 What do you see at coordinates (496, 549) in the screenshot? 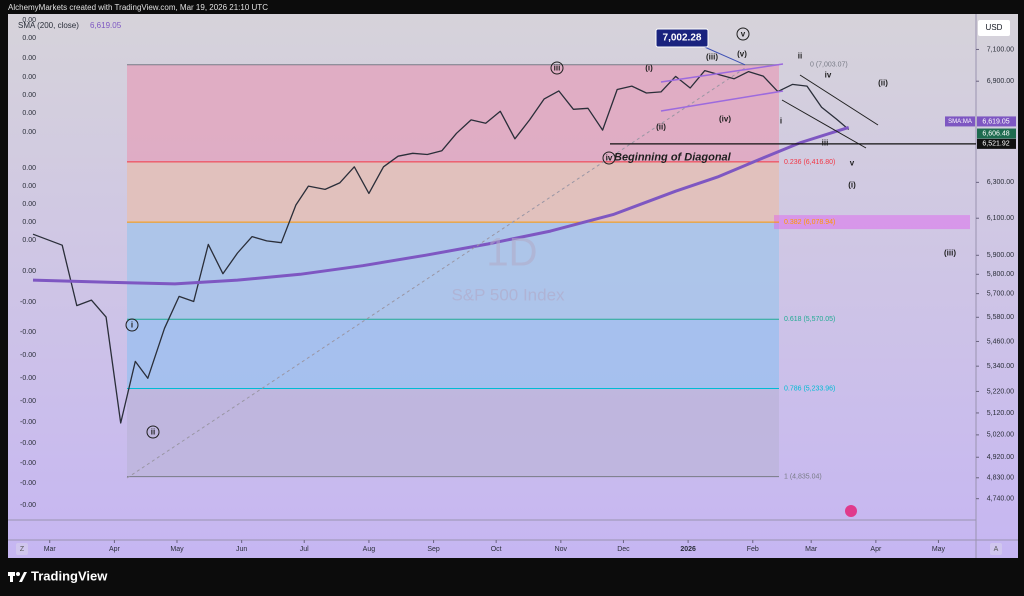
I see `x-tick-label: Oct` at bounding box center [496, 549].